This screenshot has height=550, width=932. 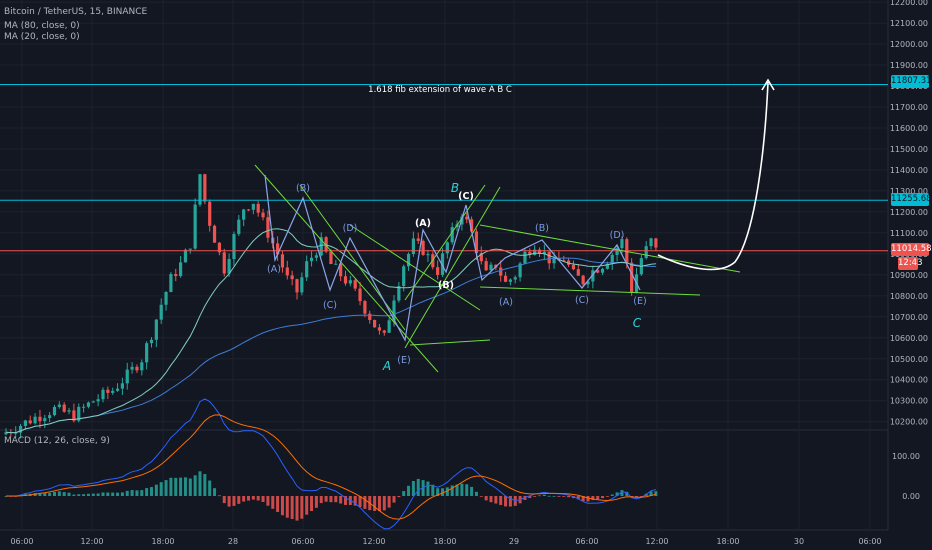 I want to click on price-tick-label: 11600.00, so click(x=909, y=128).